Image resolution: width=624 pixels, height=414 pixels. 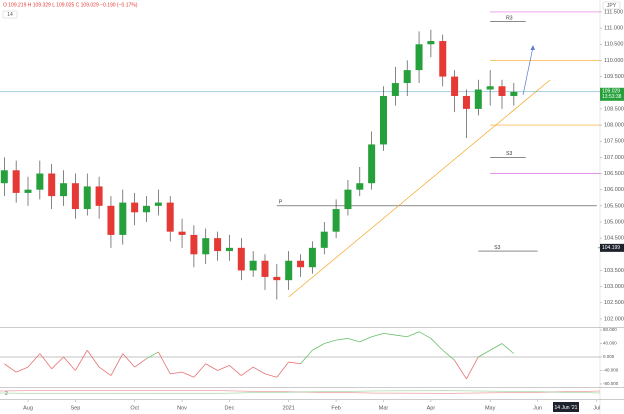 I want to click on y-tick-label: 110.500, so click(x=613, y=45).